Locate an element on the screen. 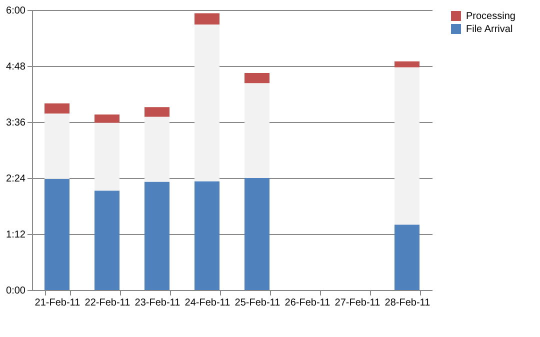 The height and width of the screenshot is (337, 540). y-tick-label: 2:24 is located at coordinates (16, 179).